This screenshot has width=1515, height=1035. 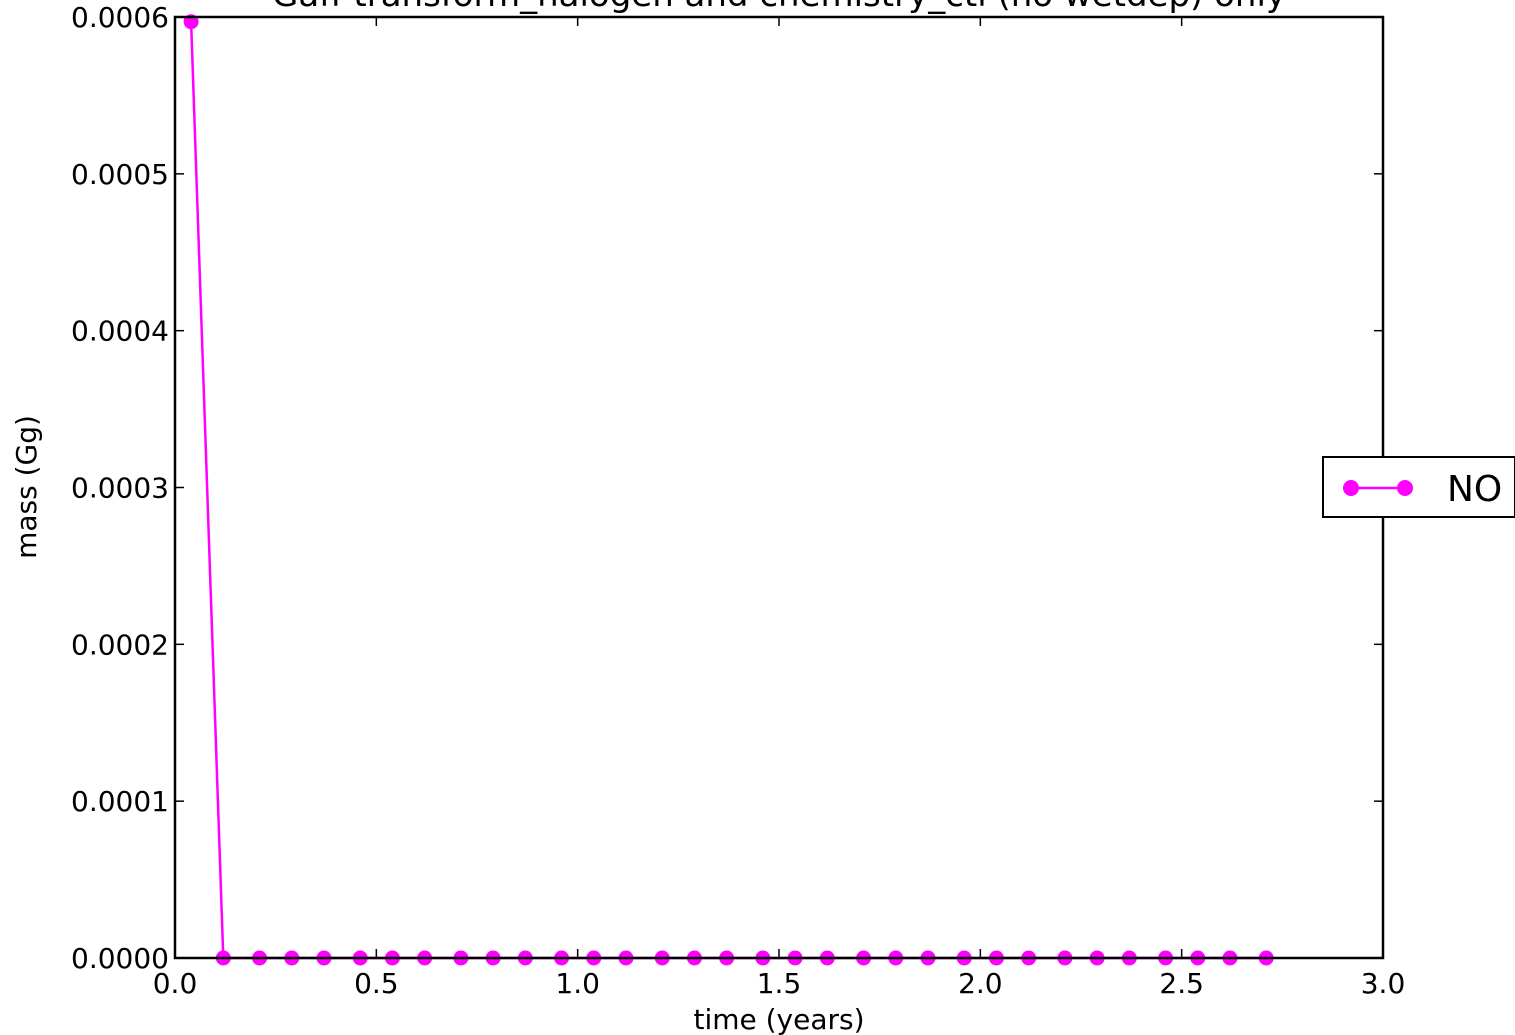 I want to click on y-tick-label: 0.0001, so click(x=120, y=801).